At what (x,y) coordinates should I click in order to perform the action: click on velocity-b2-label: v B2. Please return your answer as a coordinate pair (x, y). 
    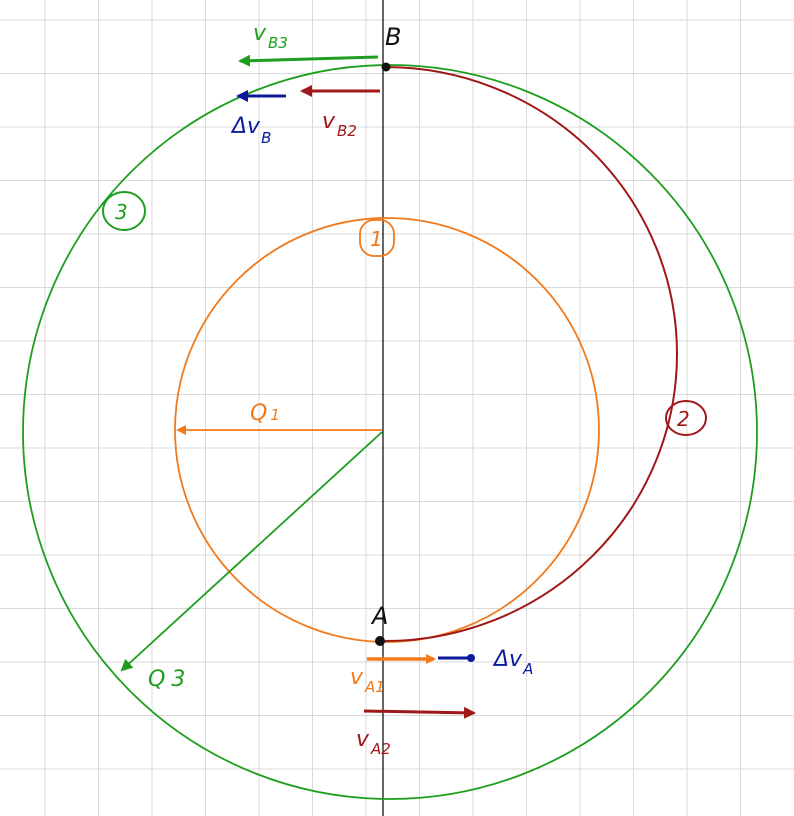
    Looking at the image, I should click on (339, 124).